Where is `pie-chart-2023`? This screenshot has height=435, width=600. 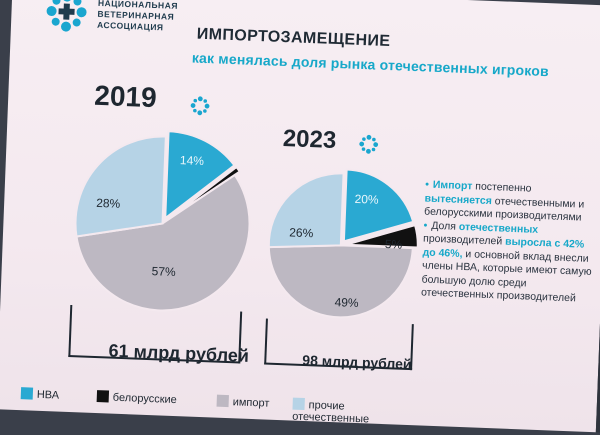
pie-chart-2023 is located at coordinates (343, 243).